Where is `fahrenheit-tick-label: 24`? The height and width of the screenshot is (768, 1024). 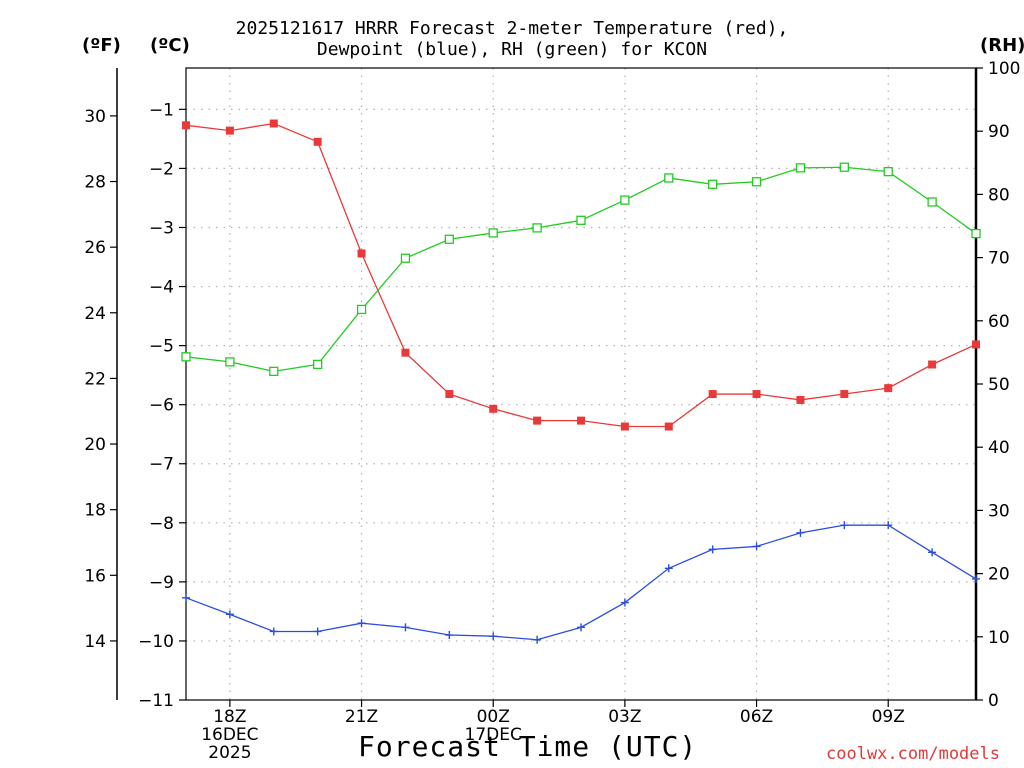
fahrenheit-tick-label: 24 is located at coordinates (95, 314).